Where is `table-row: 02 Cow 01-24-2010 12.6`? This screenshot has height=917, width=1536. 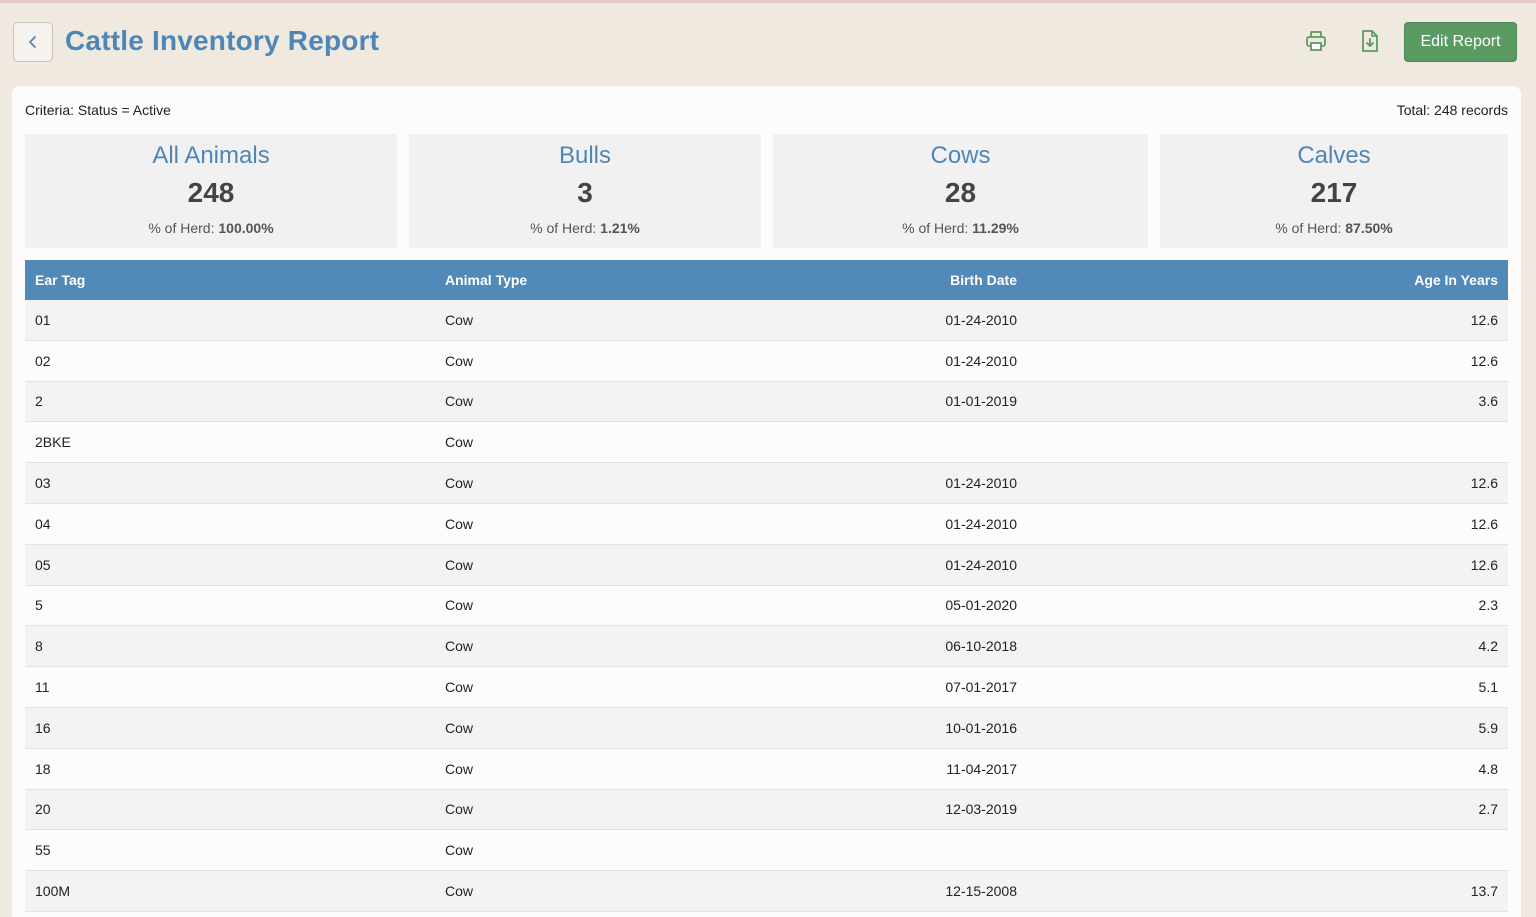 table-row: 02 Cow 01-24-2010 12.6 is located at coordinates (766, 361).